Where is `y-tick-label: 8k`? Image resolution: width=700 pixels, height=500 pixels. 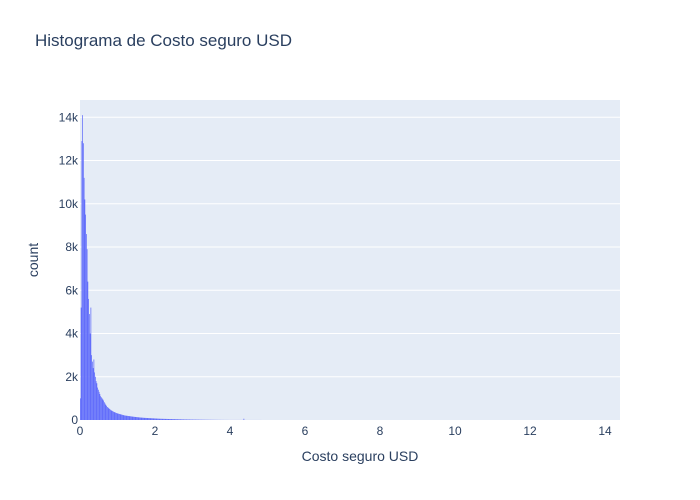
y-tick-label: 8k is located at coordinates (72, 247).